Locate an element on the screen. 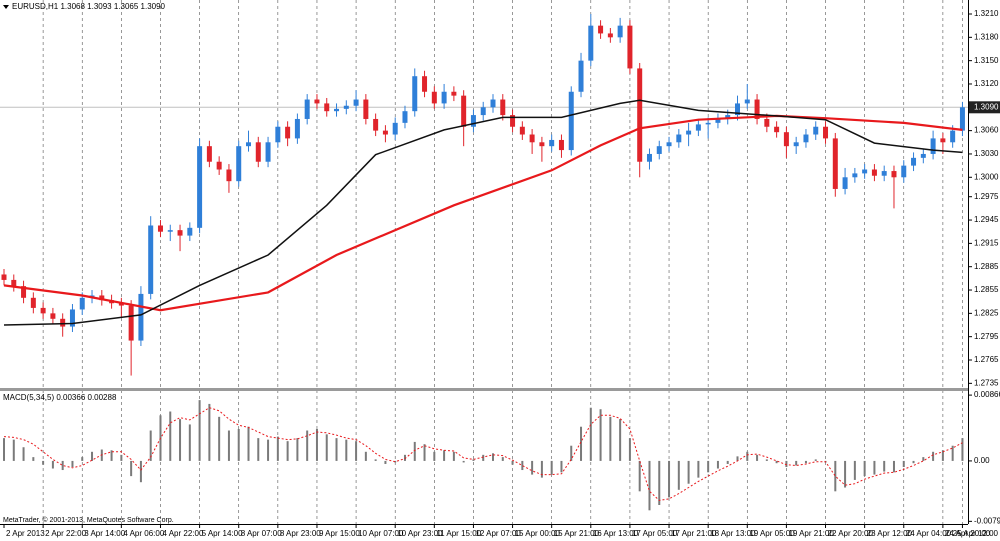  x-tick-label: 2 Apr 2013 is located at coordinates (25, 533).